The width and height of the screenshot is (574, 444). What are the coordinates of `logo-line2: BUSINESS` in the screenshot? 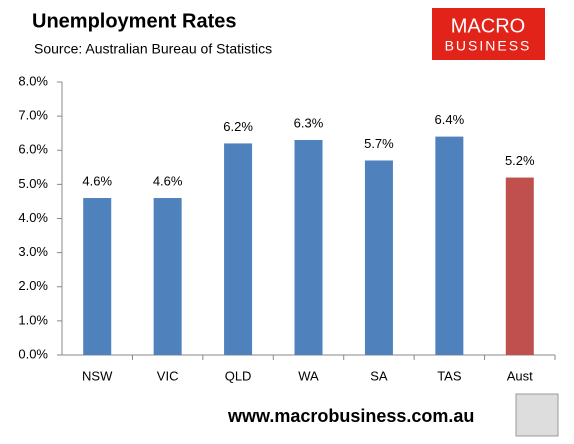 It's located at (488, 46).